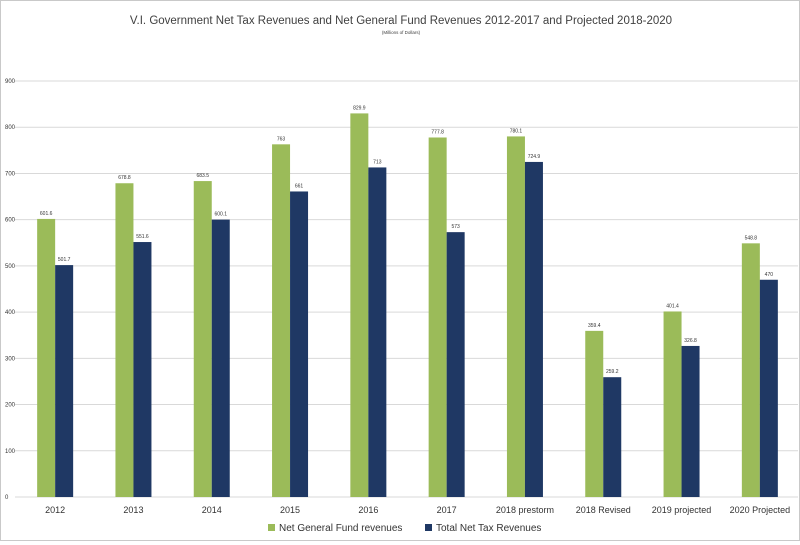  Describe the element at coordinates (751, 238) in the screenshot. I see `data-label: 548.8` at that location.